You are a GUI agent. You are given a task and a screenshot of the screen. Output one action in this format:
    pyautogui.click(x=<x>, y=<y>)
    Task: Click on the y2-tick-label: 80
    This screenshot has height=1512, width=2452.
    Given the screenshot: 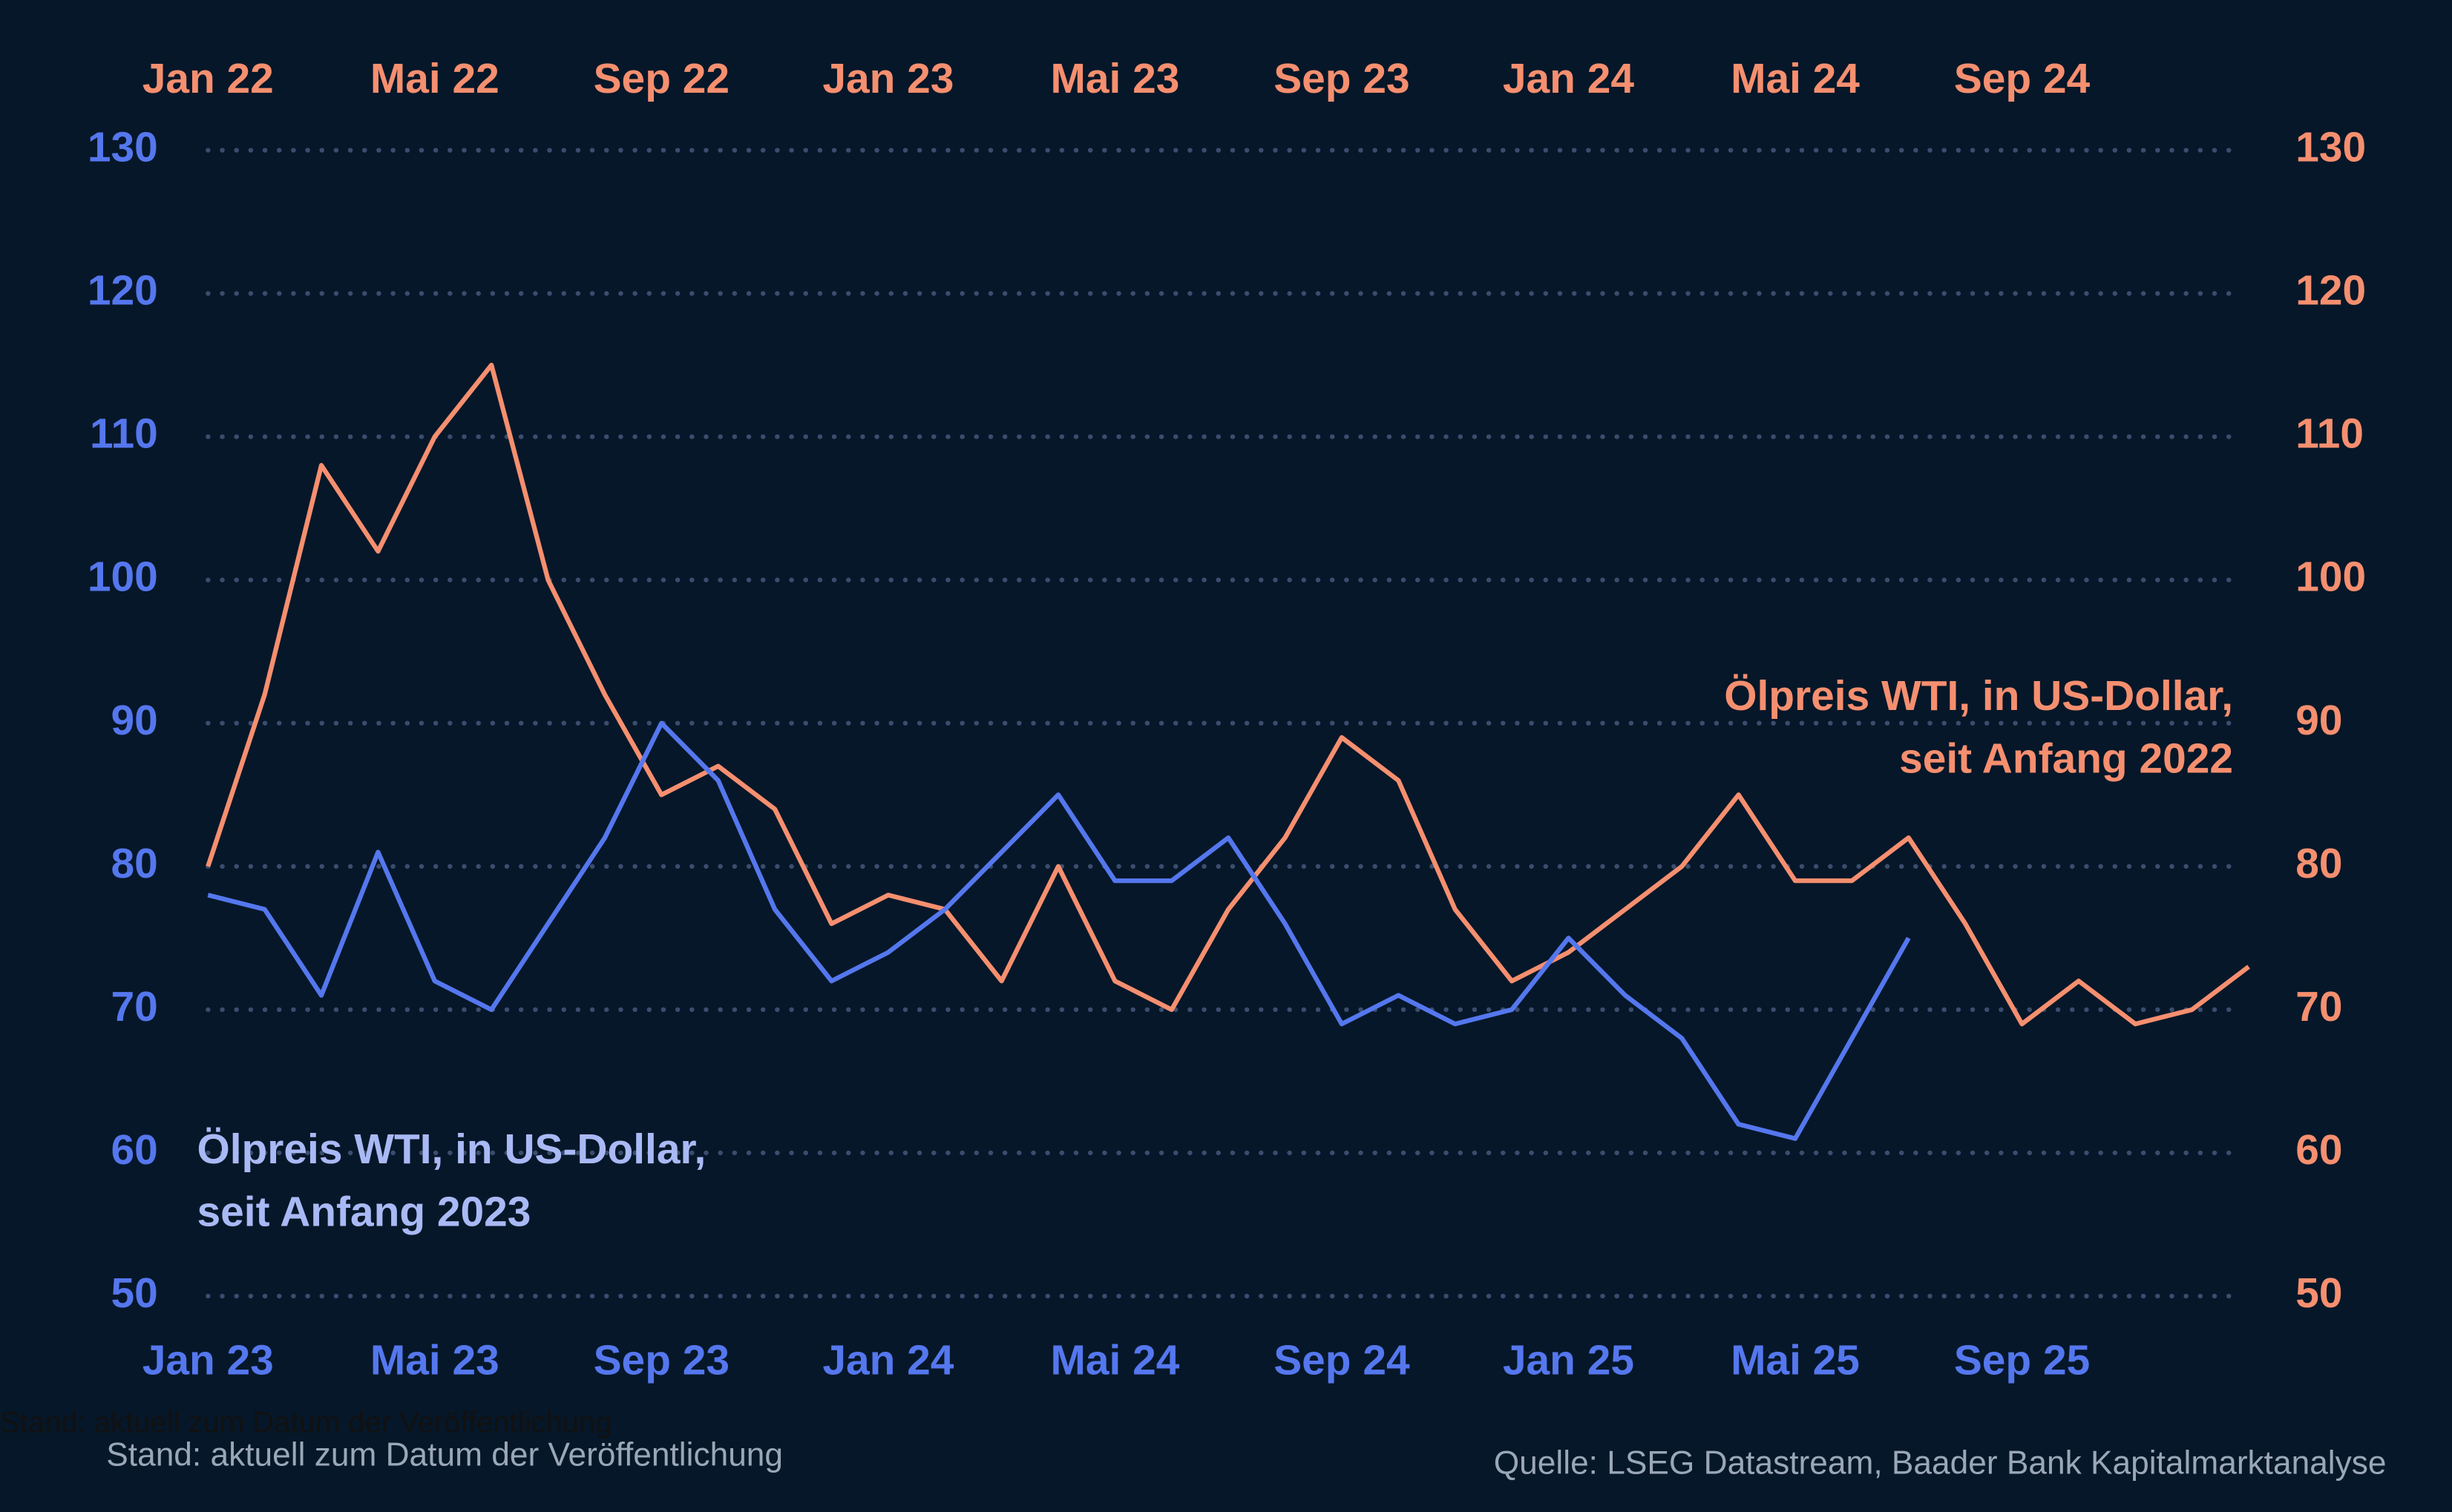 What is the action you would take?
    pyautogui.click(x=2318, y=864)
    